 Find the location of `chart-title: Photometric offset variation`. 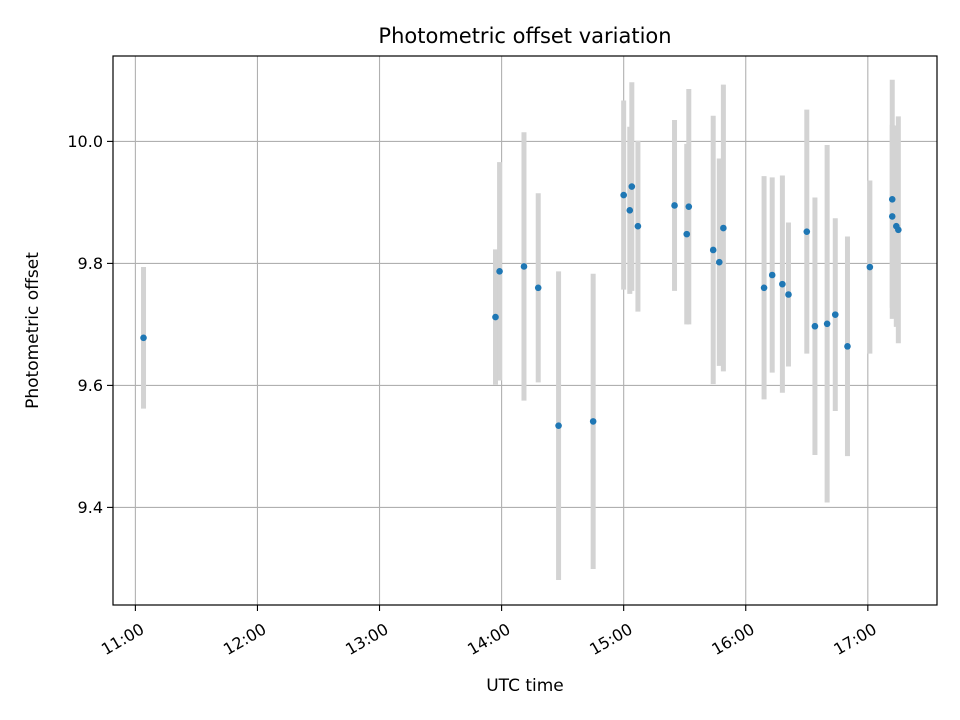

chart-title: Photometric offset variation is located at coordinates (524, 36).